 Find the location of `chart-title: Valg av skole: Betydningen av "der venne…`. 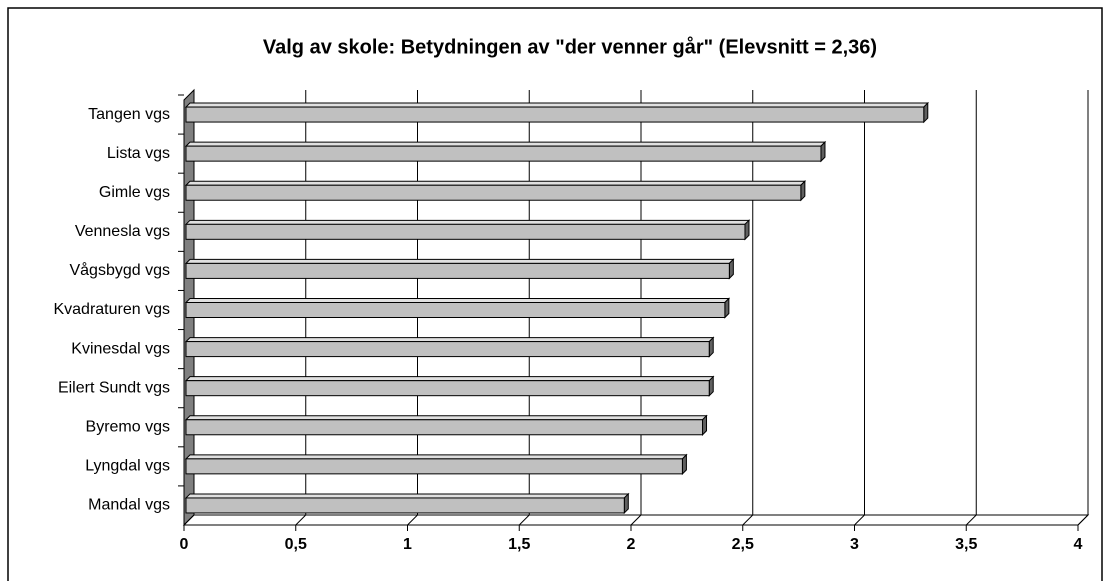

chart-title: Valg av skole: Betydningen av "der venne… is located at coordinates (570, 46).